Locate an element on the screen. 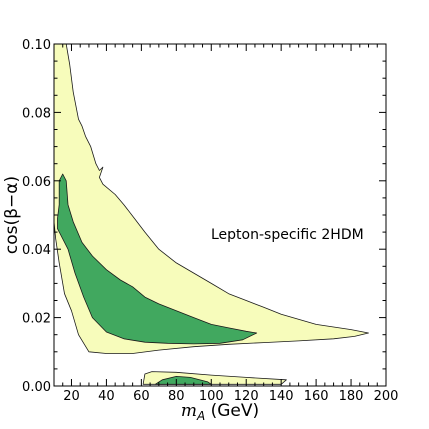 The image size is (429, 429). y-tick-label: 0.02 is located at coordinates (36, 319).